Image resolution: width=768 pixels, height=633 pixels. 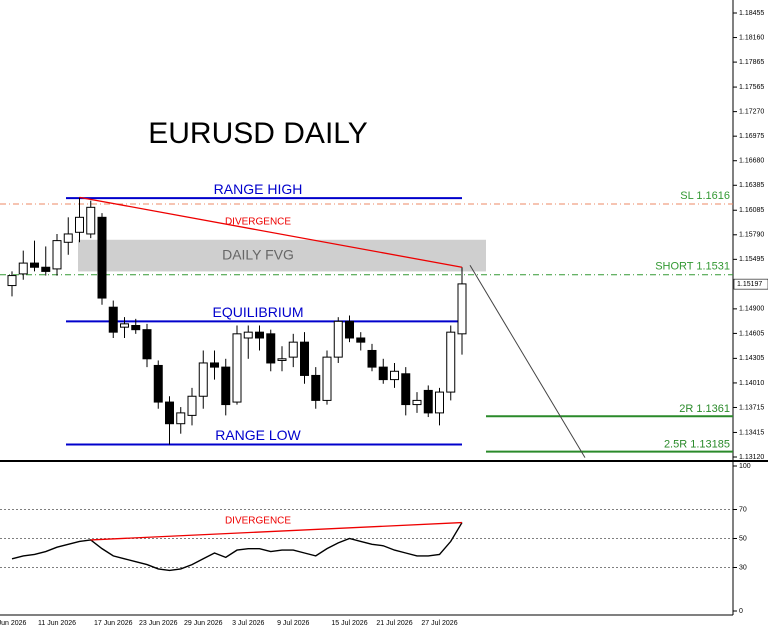 What do you see at coordinates (258, 435) in the screenshot?
I see `level-label: RANGE LOW` at bounding box center [258, 435].